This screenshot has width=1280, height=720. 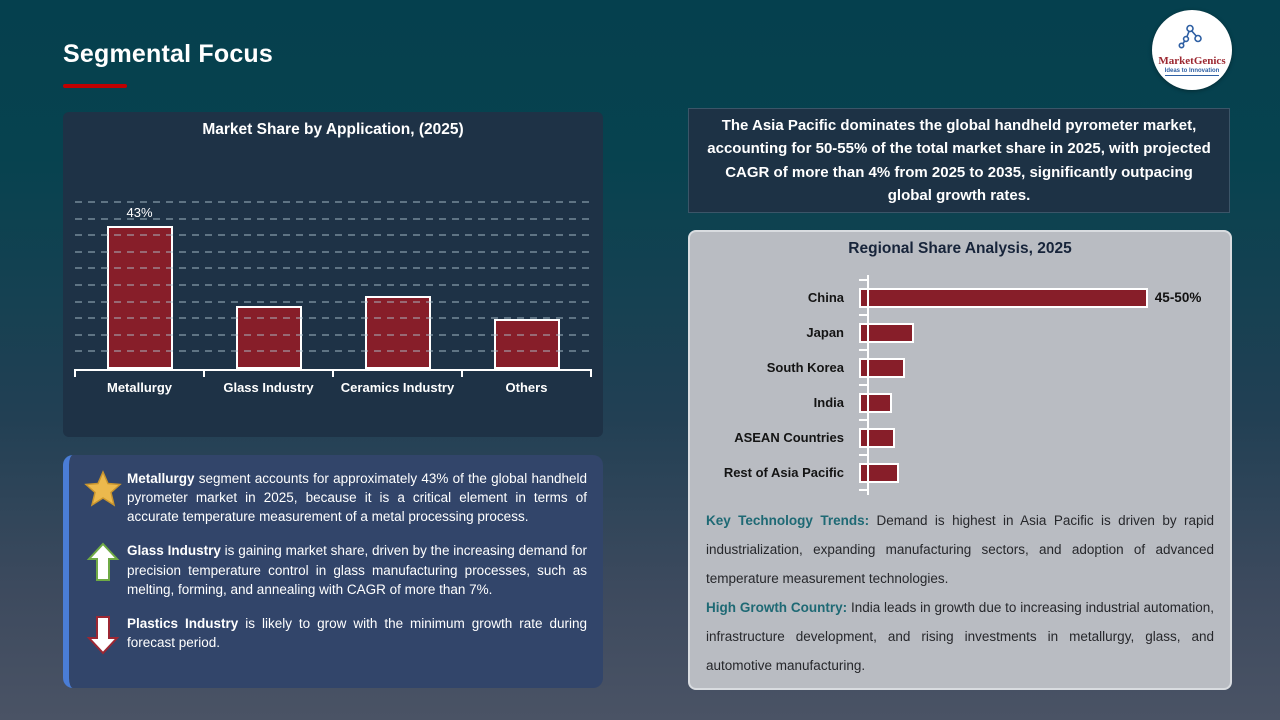 I want to click on title-underline, so click(x=95, y=86).